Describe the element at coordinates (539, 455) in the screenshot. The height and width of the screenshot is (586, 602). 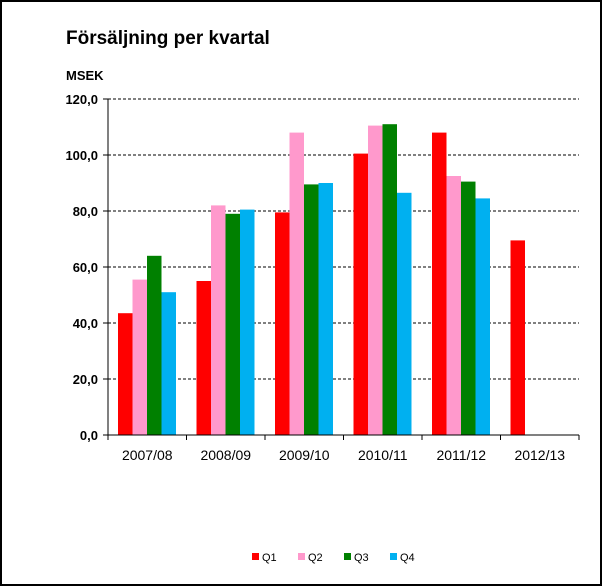
I see `x-tick-label: 2012/13` at that location.